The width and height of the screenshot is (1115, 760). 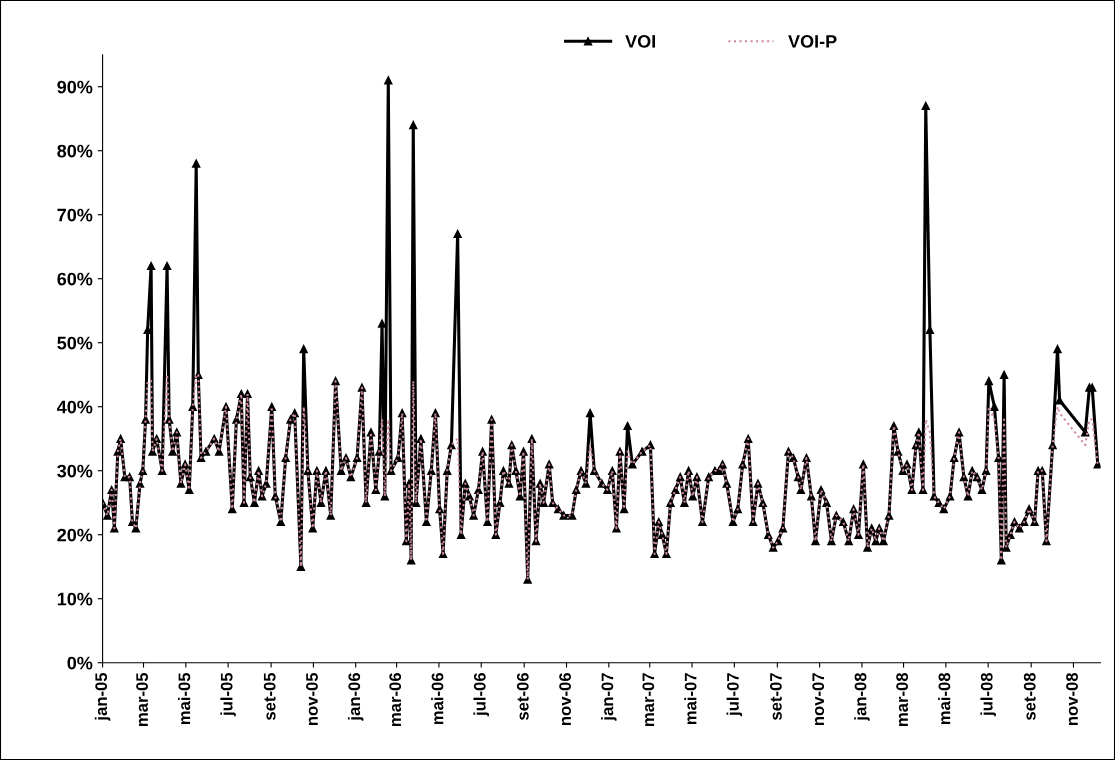 What do you see at coordinates (481, 695) in the screenshot?
I see `x-tick-label: jul-06` at bounding box center [481, 695].